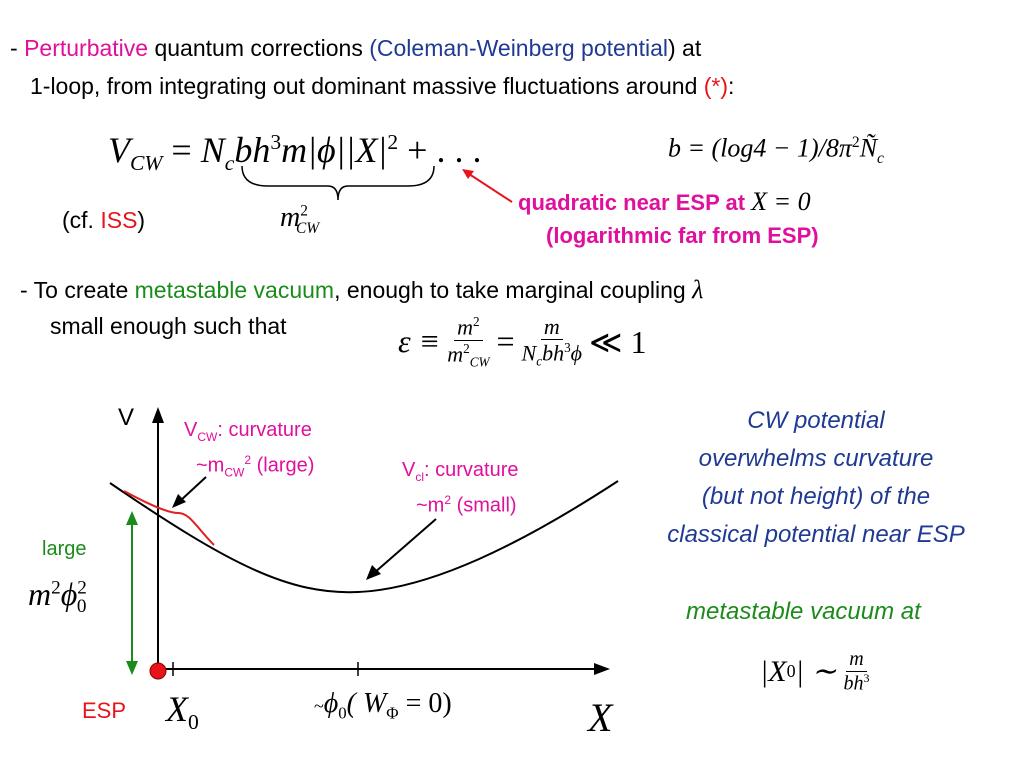 The width and height of the screenshot is (1024, 768). Describe the element at coordinates (776, 150) in the screenshot. I see `b-equation: b = (log4 − 1)/8π2Ñc` at that location.